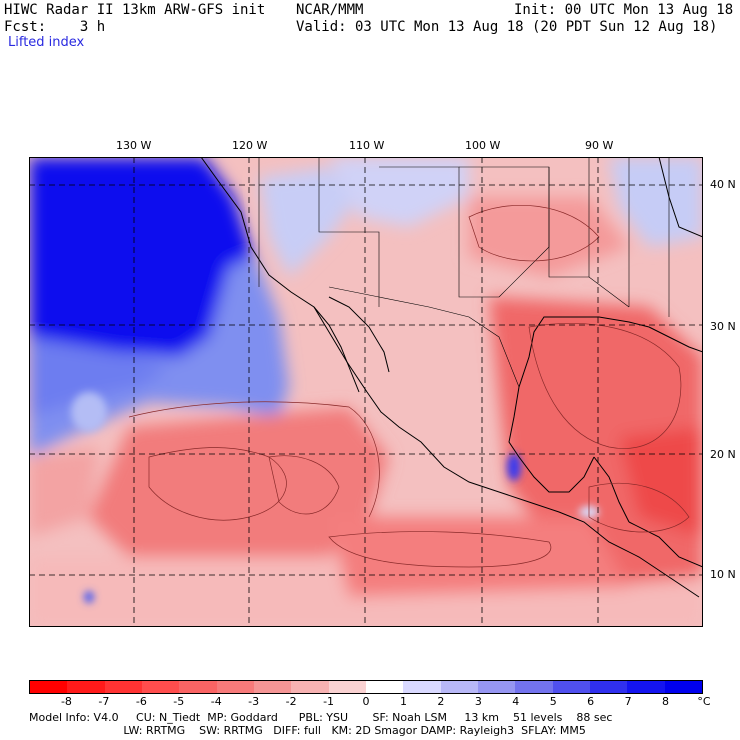  What do you see at coordinates (135, 10) in the screenshot?
I see `model-title: HIWC Radar II 13km ARW-GFS init` at bounding box center [135, 10].